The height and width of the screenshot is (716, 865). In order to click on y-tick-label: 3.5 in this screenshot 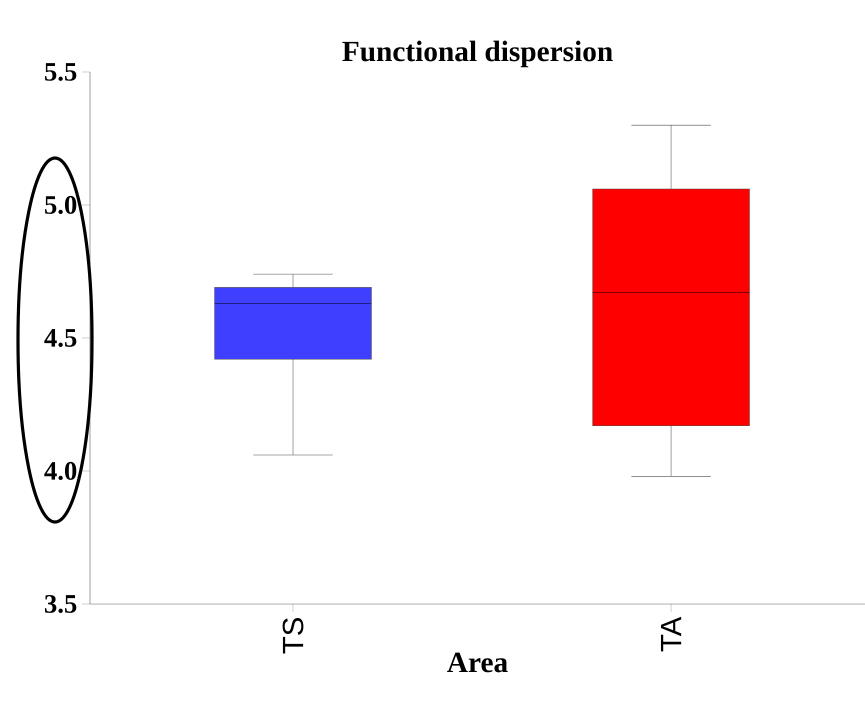, I will do `click(60, 603)`.